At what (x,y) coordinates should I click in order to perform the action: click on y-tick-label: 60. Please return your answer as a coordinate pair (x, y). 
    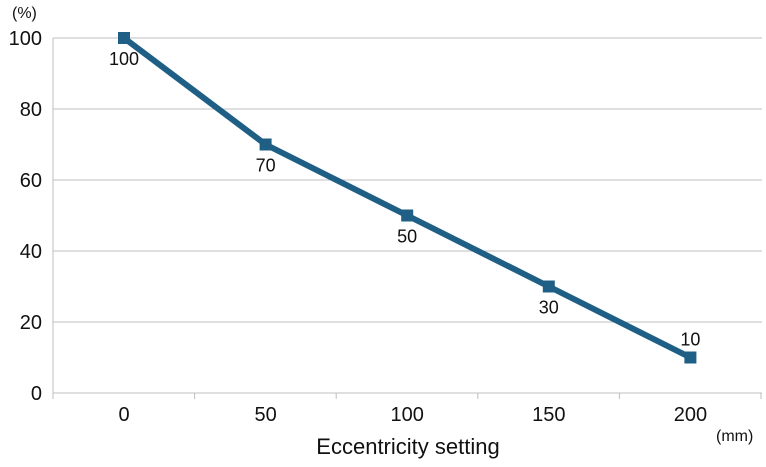
    Looking at the image, I should click on (31, 181).